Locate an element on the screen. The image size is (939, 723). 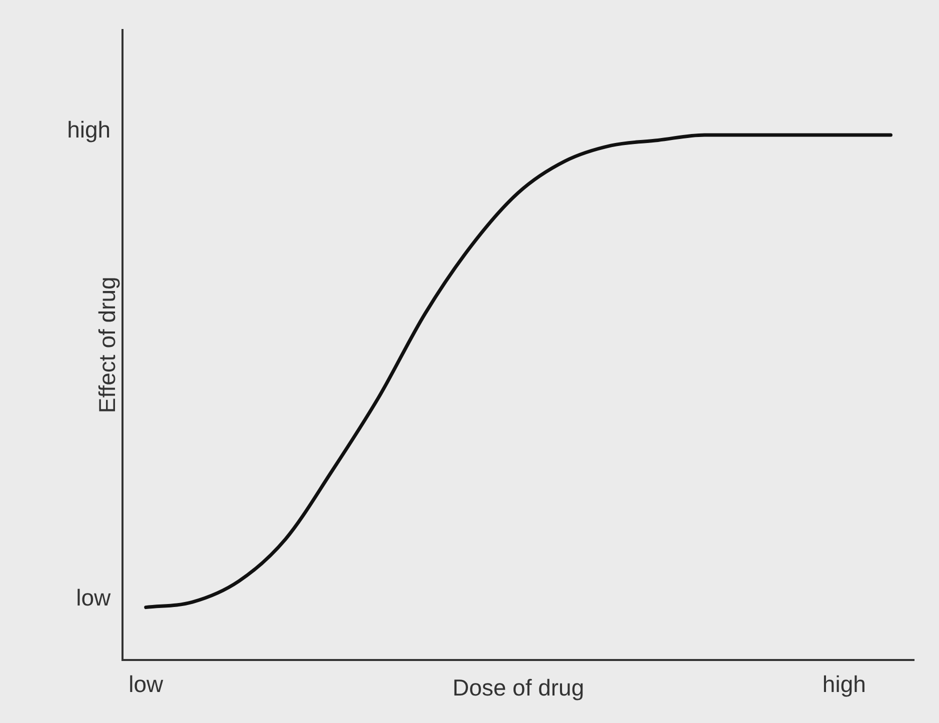
text: low is located at coordinates (93, 597).